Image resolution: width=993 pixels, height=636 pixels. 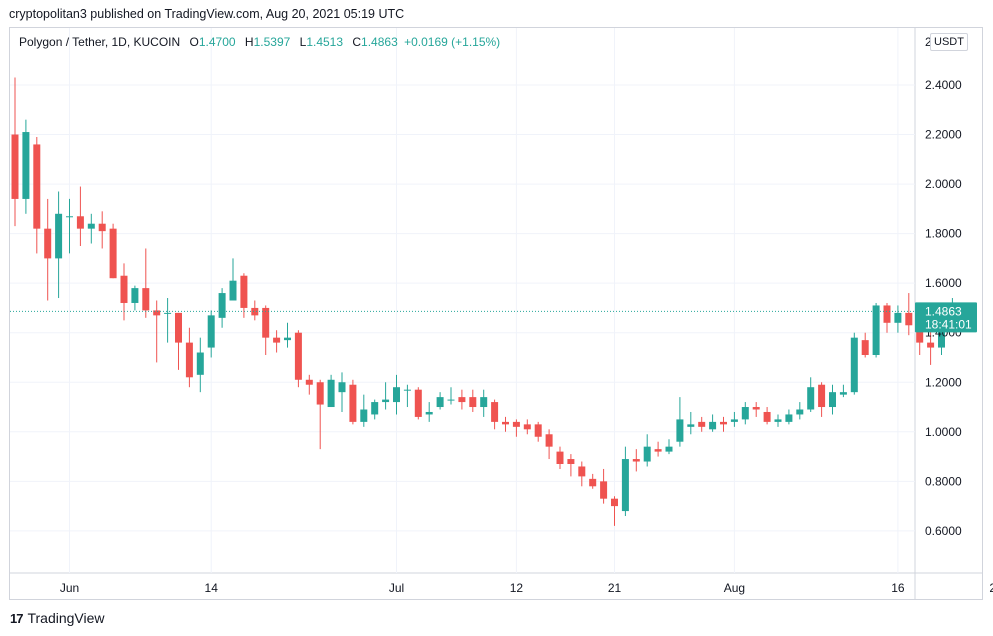 I want to click on time-tick-label: Jul, so click(x=396, y=588).